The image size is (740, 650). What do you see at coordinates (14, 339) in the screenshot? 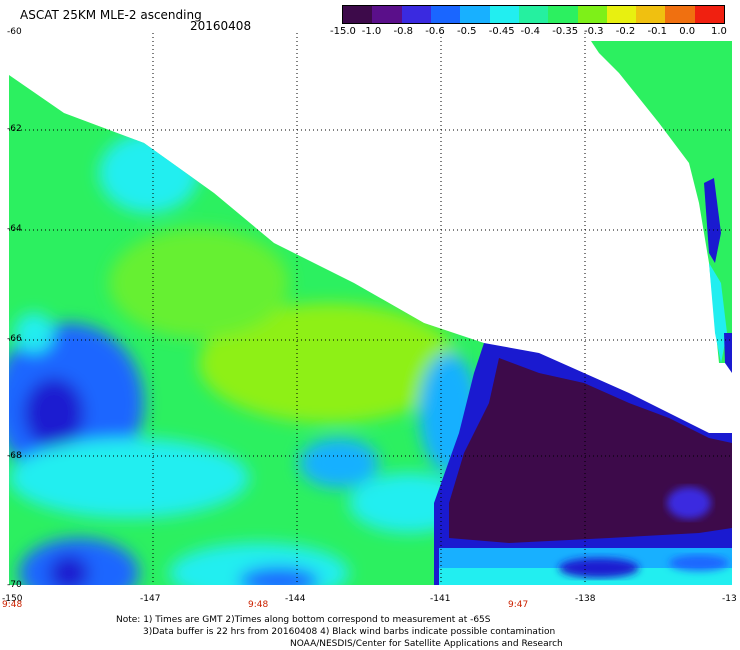
I see `lat-tick-label: -66` at bounding box center [14, 339].